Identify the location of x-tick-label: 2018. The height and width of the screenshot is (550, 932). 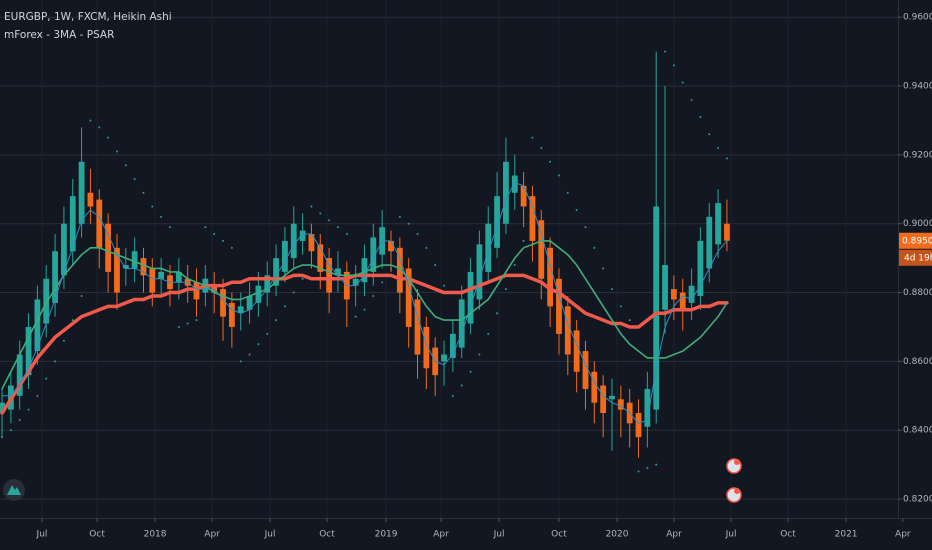
(155, 535).